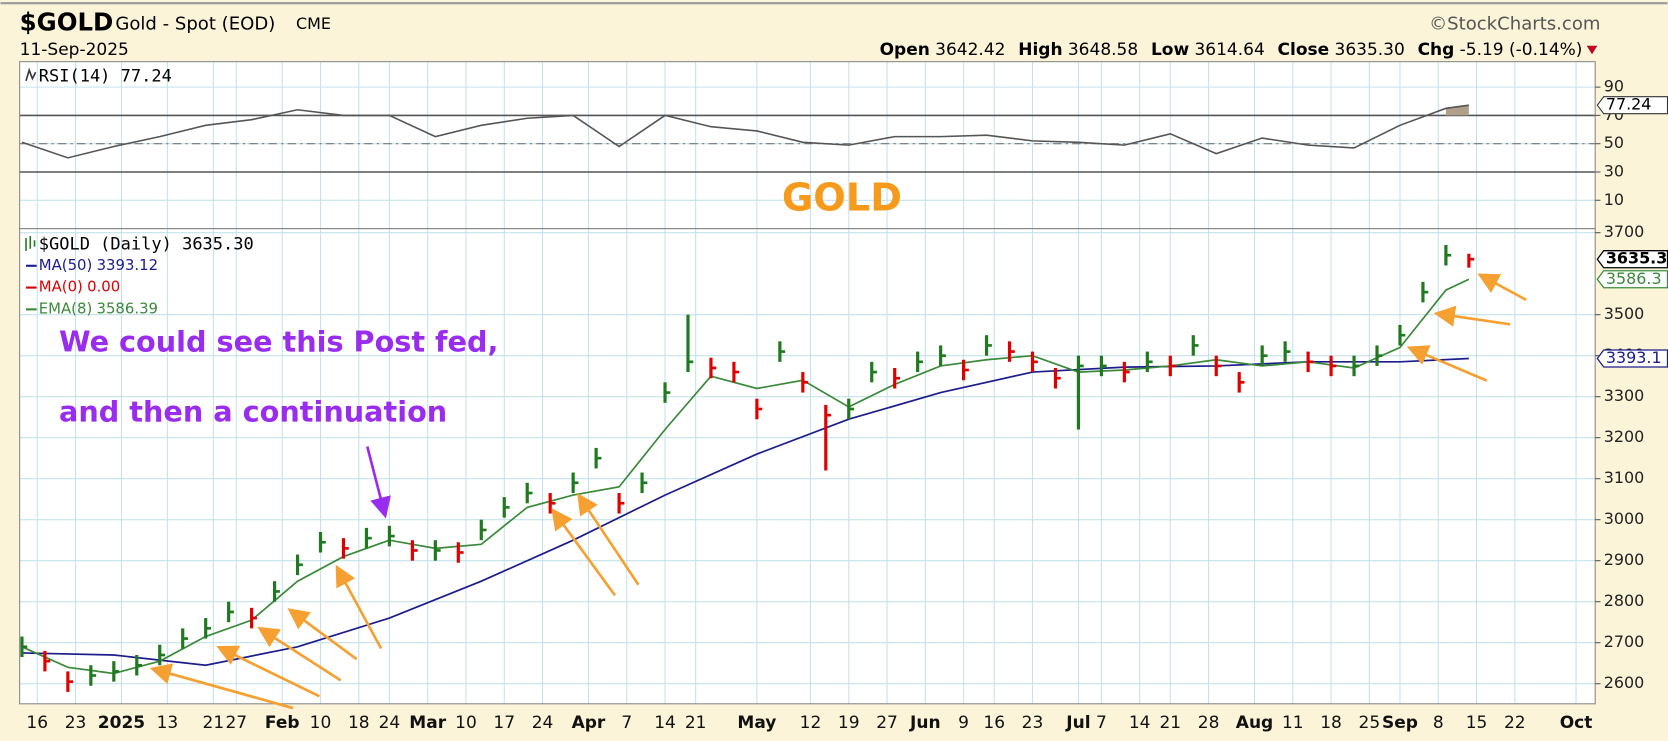  Describe the element at coordinates (1624, 436) in the screenshot. I see `y-tick-label: 3200` at that location.